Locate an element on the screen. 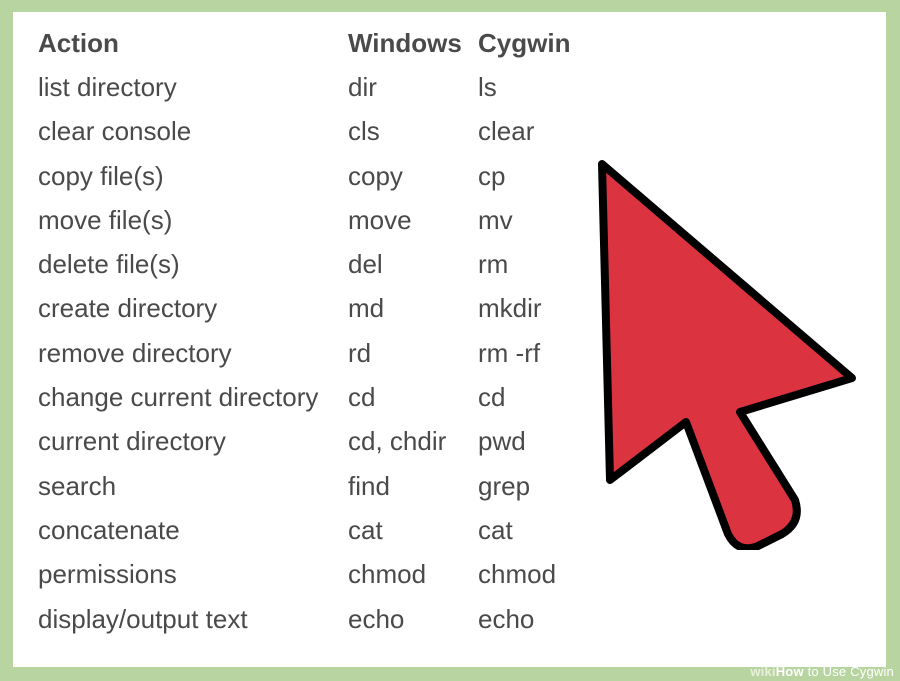  table-row: create directory md mkdir is located at coordinates (318, 309).